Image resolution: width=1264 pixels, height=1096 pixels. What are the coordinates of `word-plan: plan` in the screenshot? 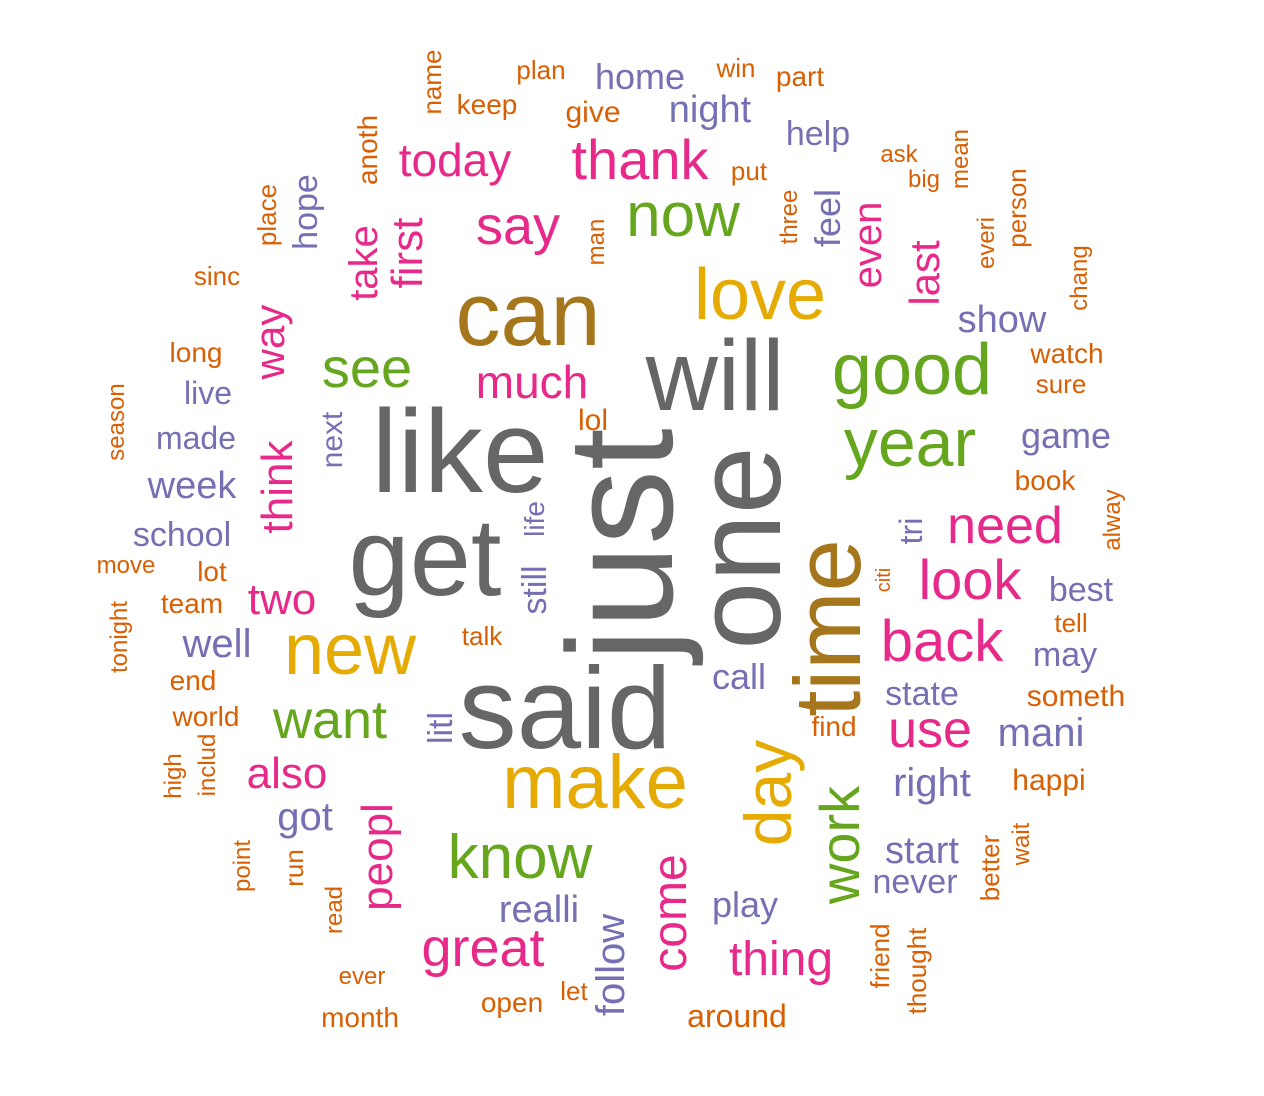 It's located at (541, 70).